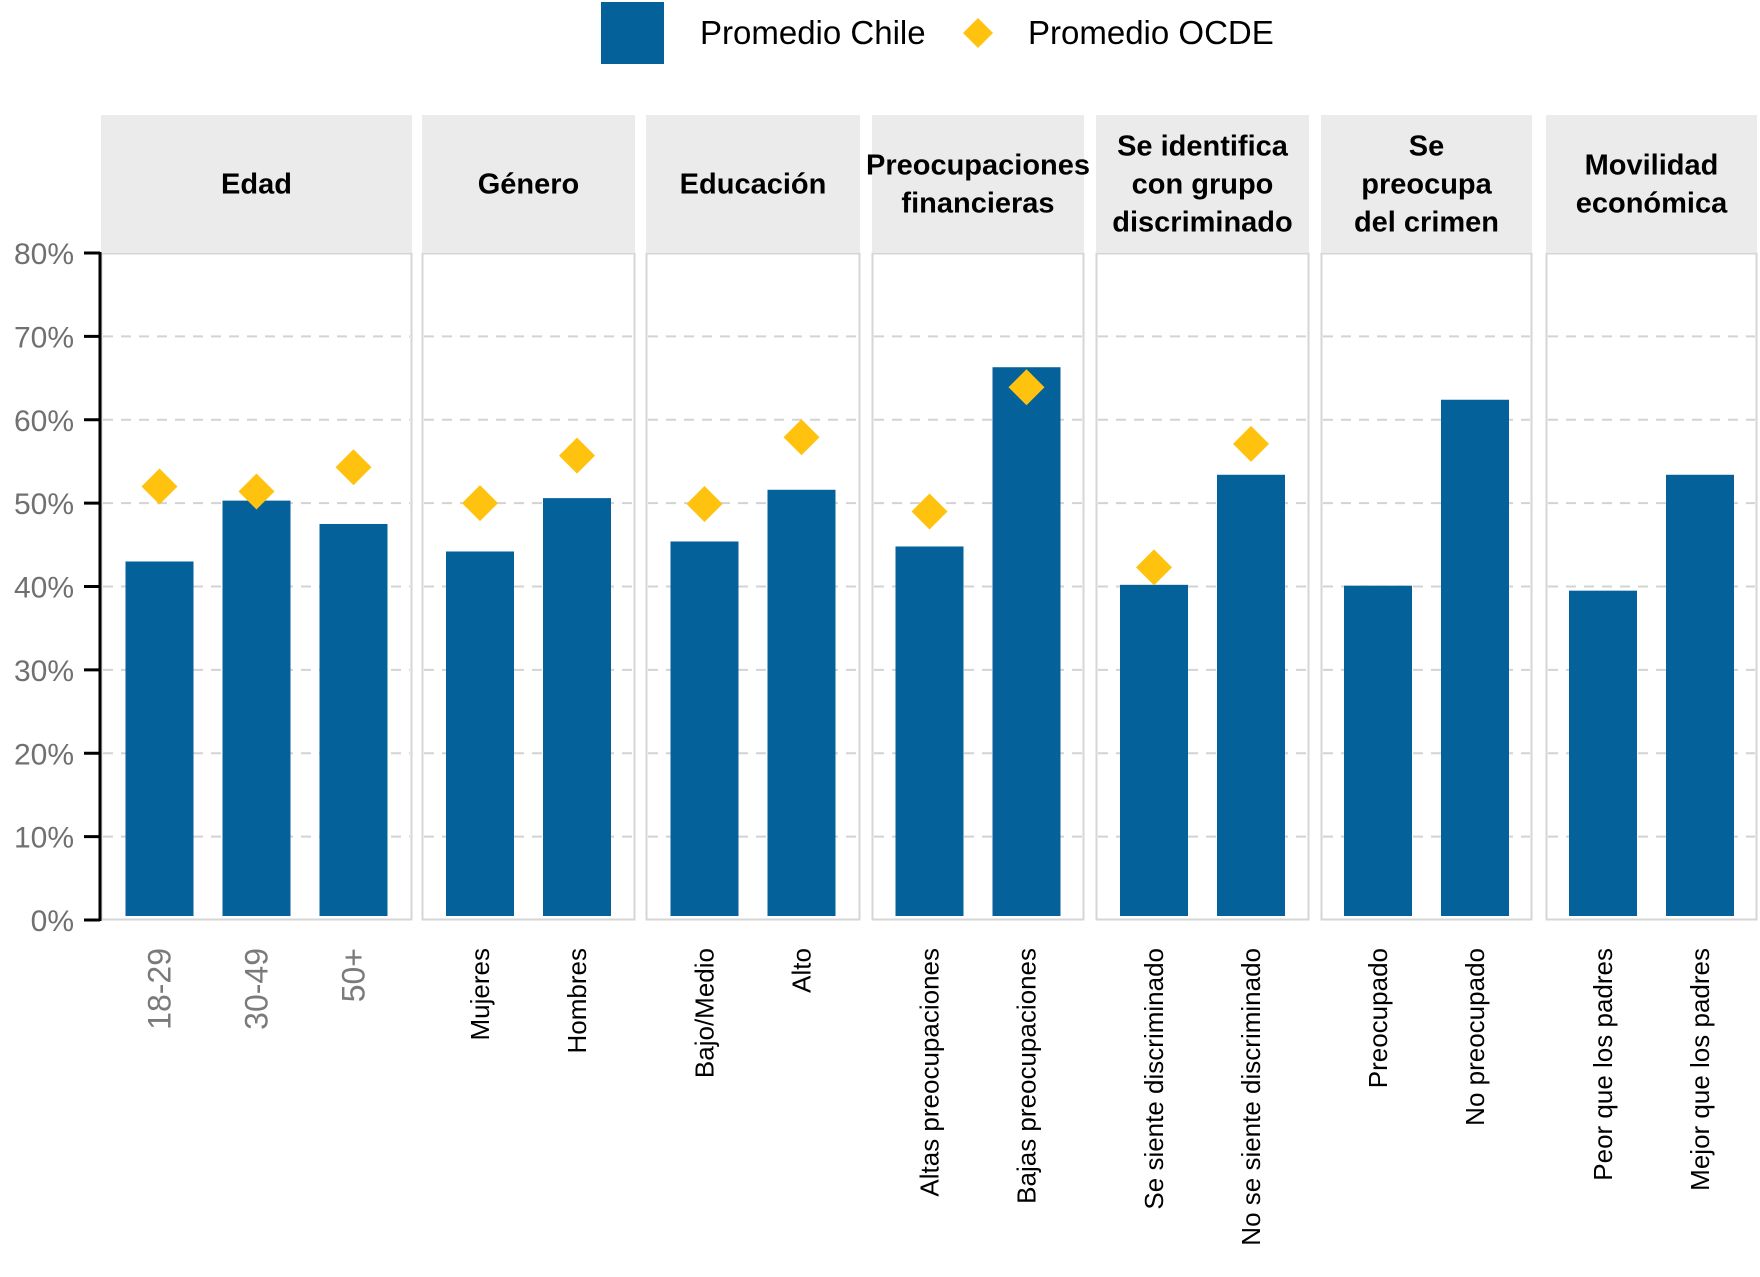  Describe the element at coordinates (480, 994) in the screenshot. I see `x-tick-label: Mujeres` at that location.